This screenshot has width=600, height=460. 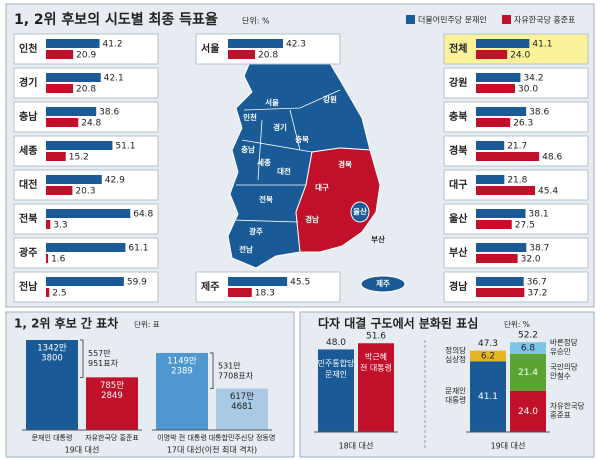 I want to click on map-label: 경기, so click(x=280, y=127).